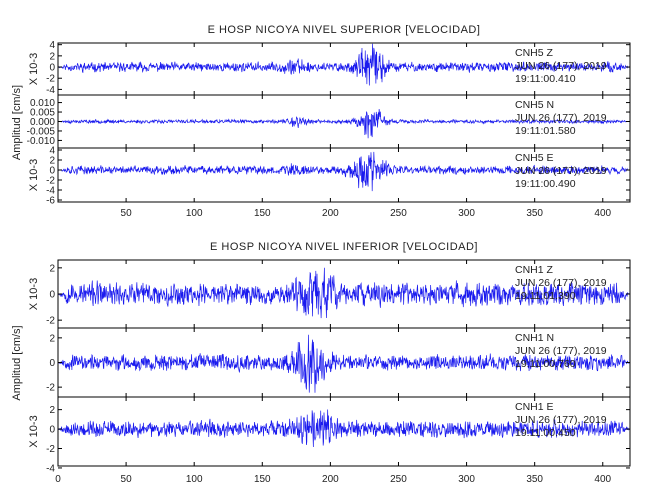 The width and height of the screenshot is (650, 500). I want to click on channel-label: CNH1 Z, so click(534, 270).